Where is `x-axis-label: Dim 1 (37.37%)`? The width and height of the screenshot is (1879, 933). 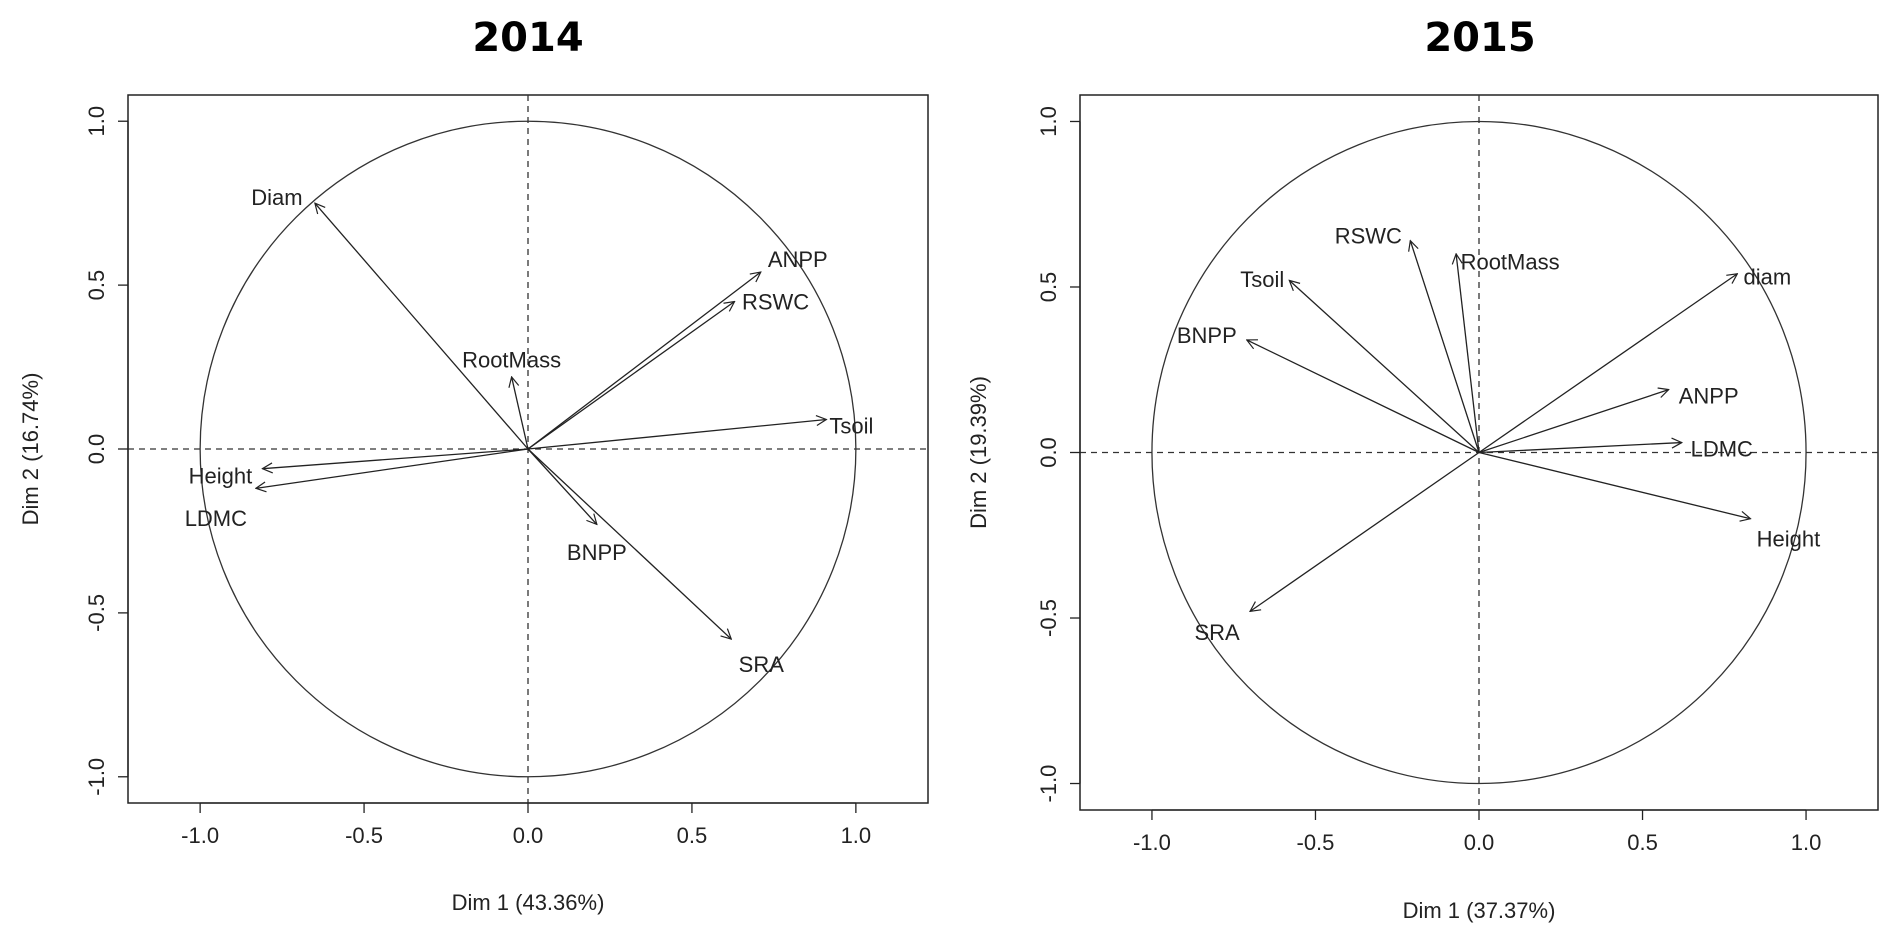 x-axis-label: Dim 1 (37.37%) is located at coordinates (1479, 910).